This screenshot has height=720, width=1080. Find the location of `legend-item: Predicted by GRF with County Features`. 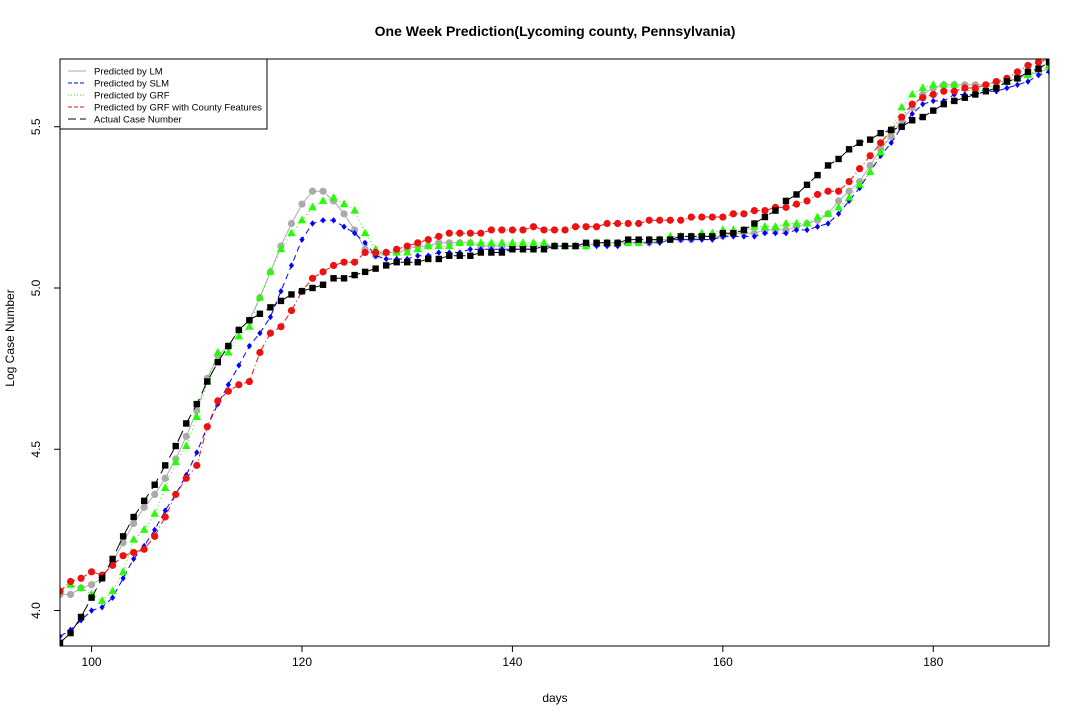

legend-item: Predicted by GRF with County Features is located at coordinates (165, 108).